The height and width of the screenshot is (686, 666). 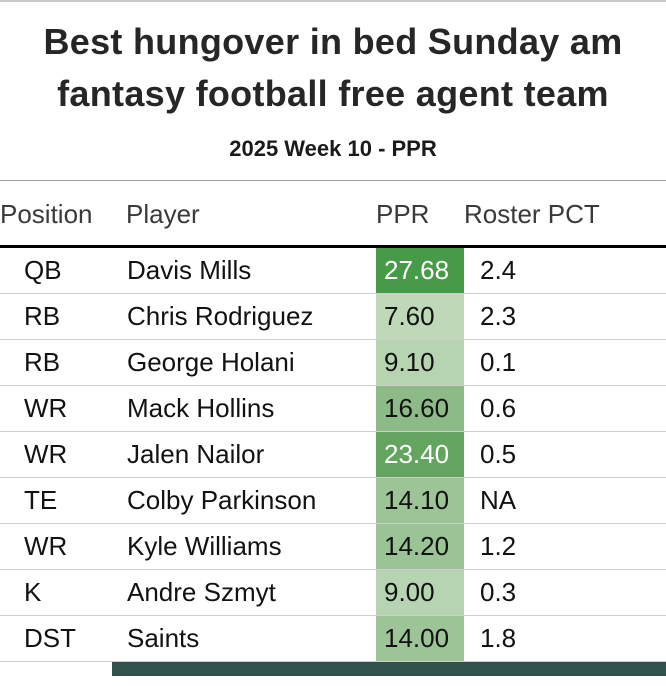 What do you see at coordinates (251, 547) in the screenshot?
I see `player-cell: Kyle Williams` at bounding box center [251, 547].